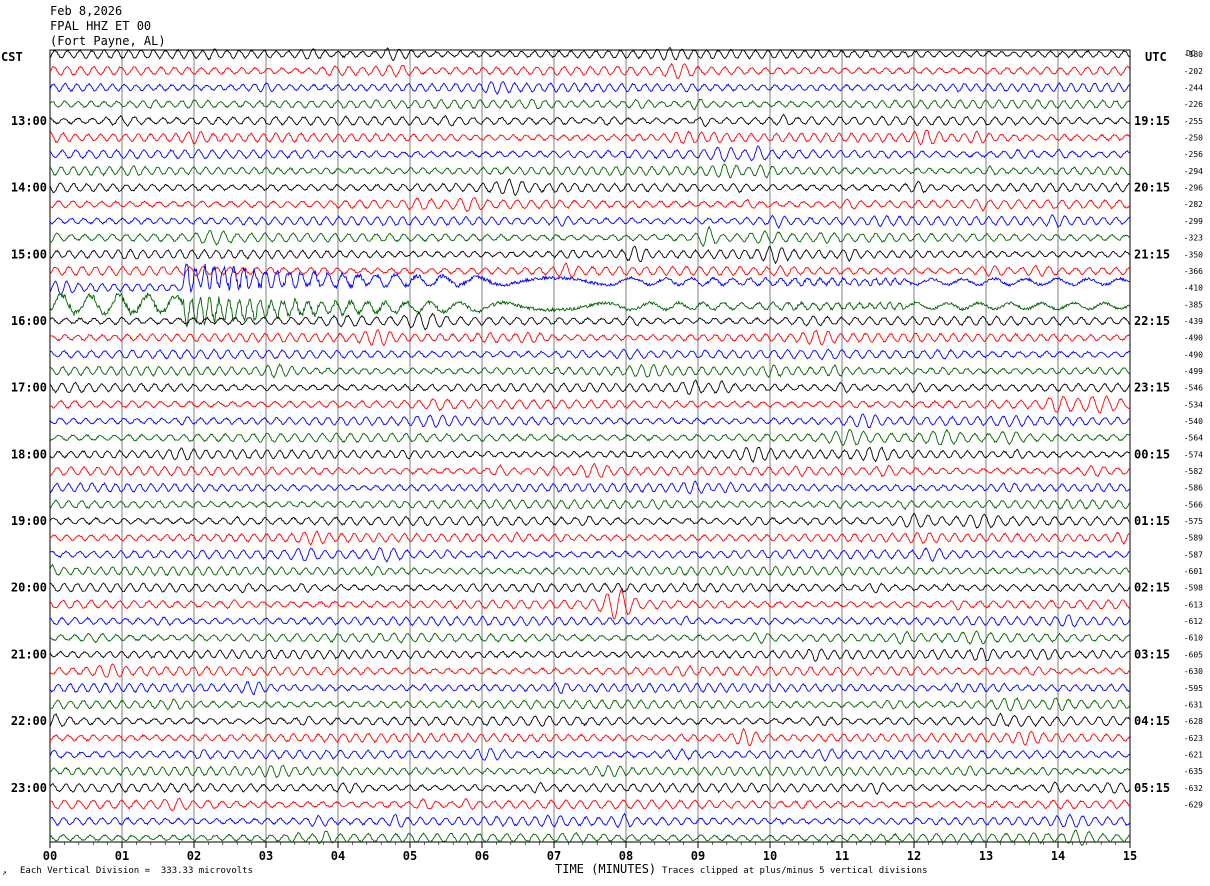  Describe the element at coordinates (29, 321) in the screenshot. I see `left-hour-label: 16:00` at that location.